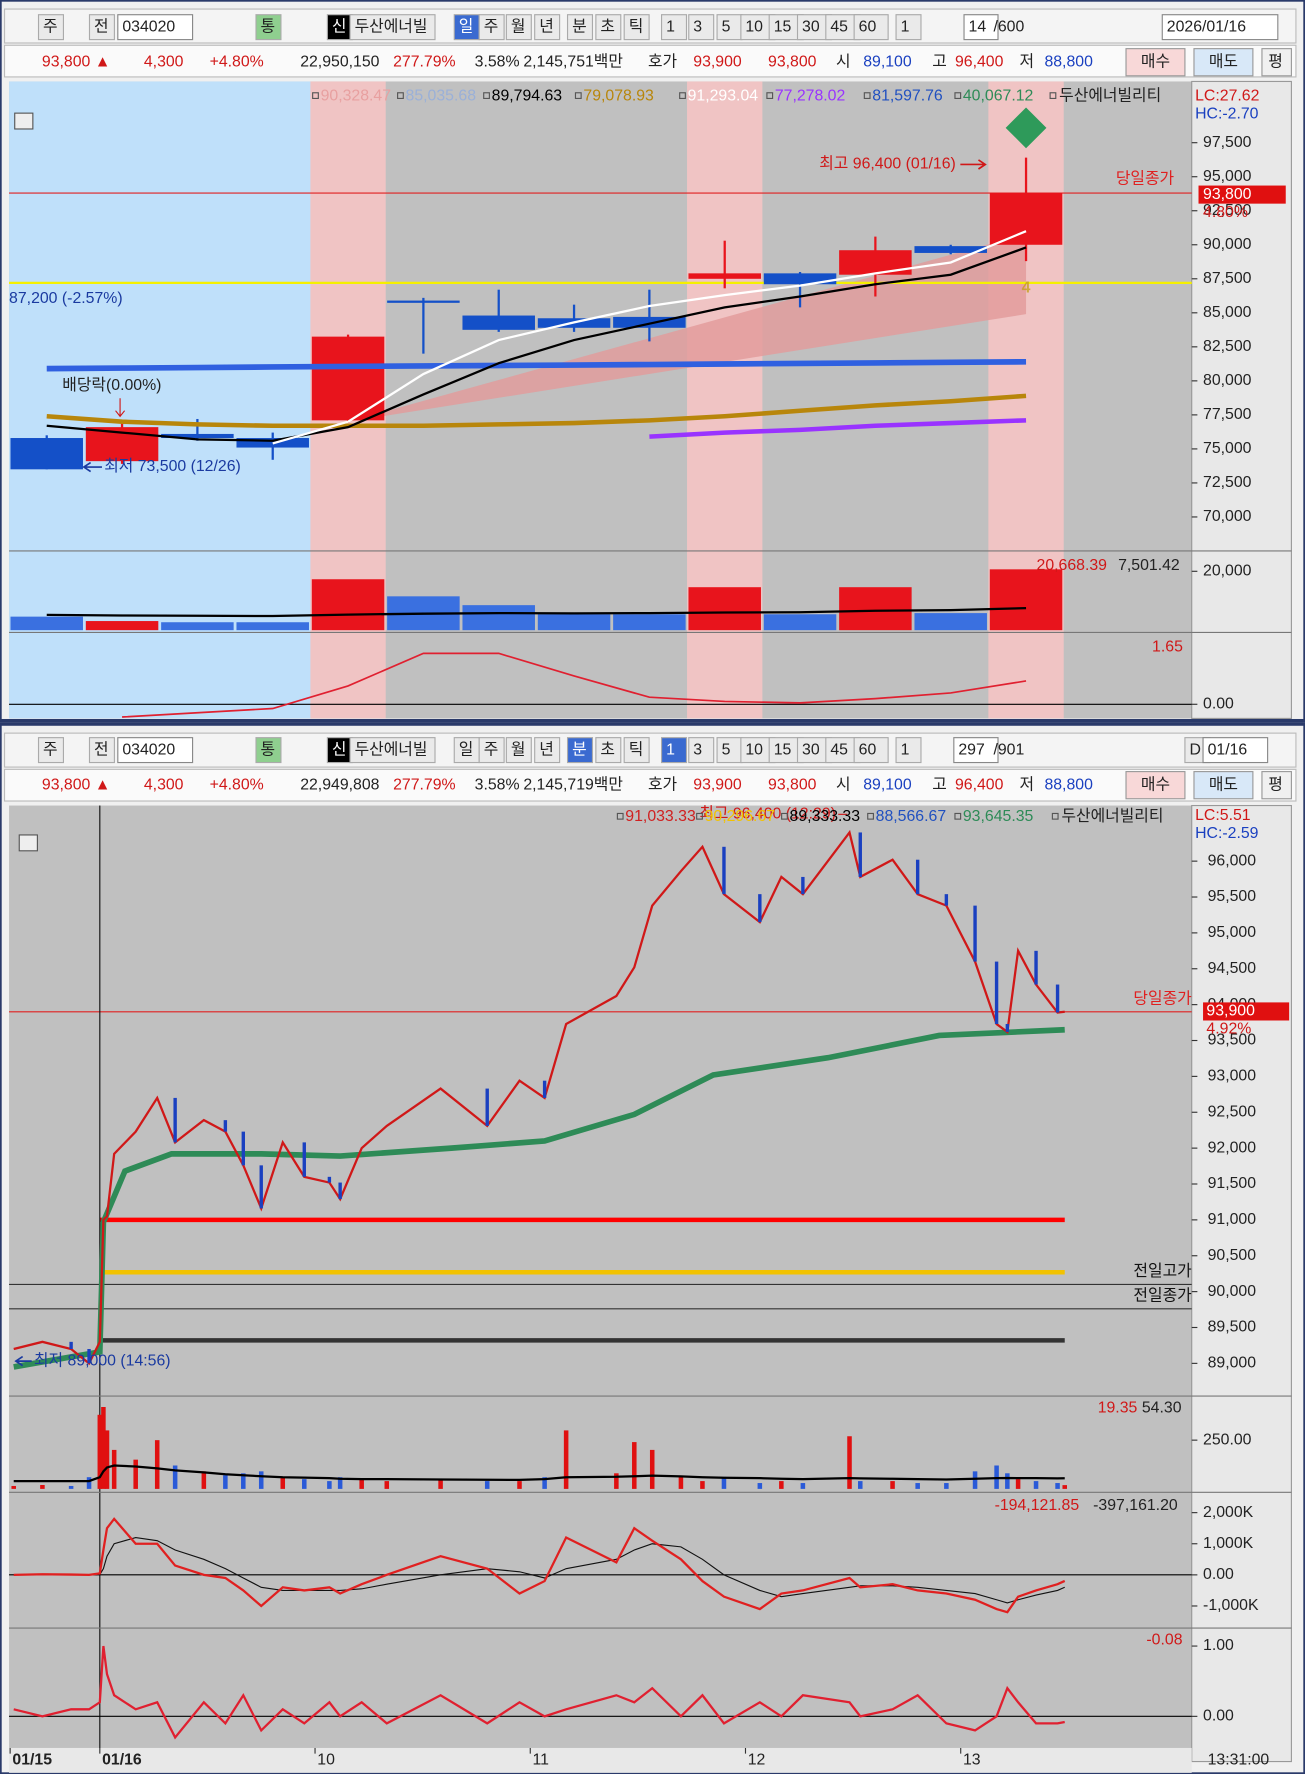 This screenshot has width=1305, height=1774. I want to click on toolbar, so click(650, 750).